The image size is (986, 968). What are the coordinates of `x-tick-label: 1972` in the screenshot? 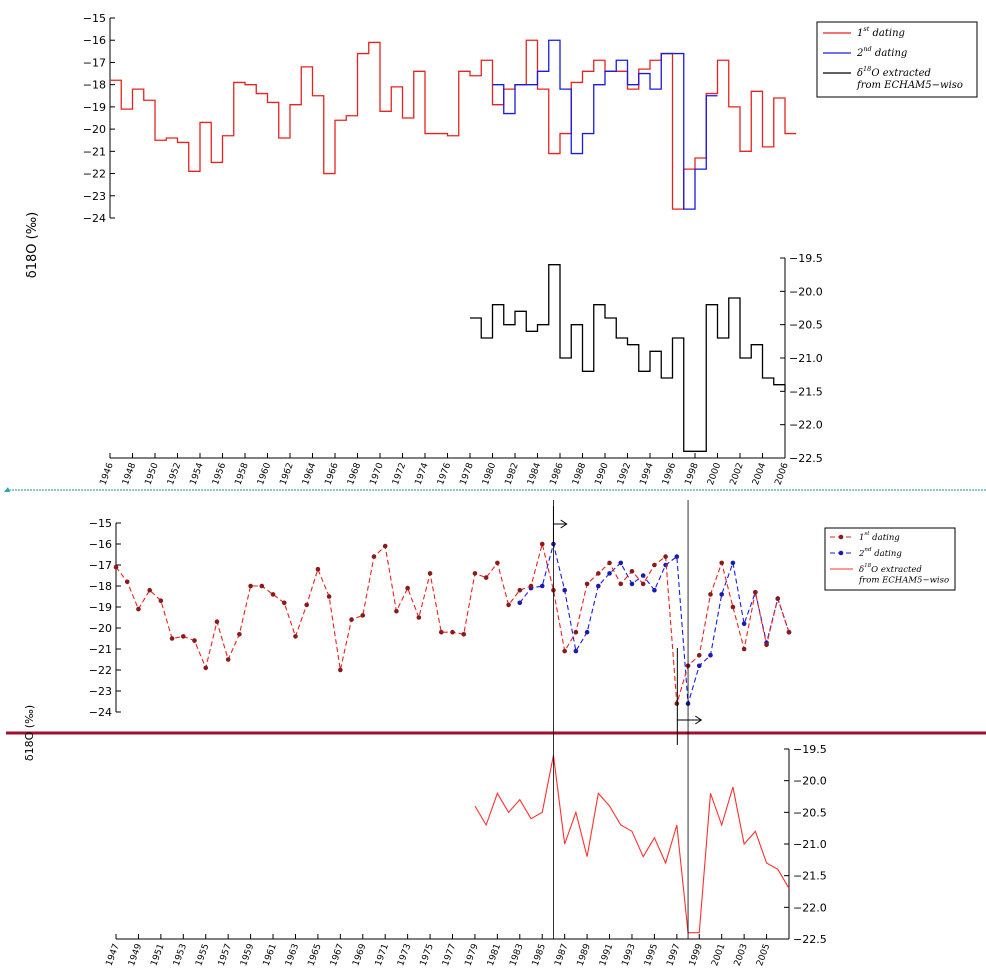 It's located at (399, 474).